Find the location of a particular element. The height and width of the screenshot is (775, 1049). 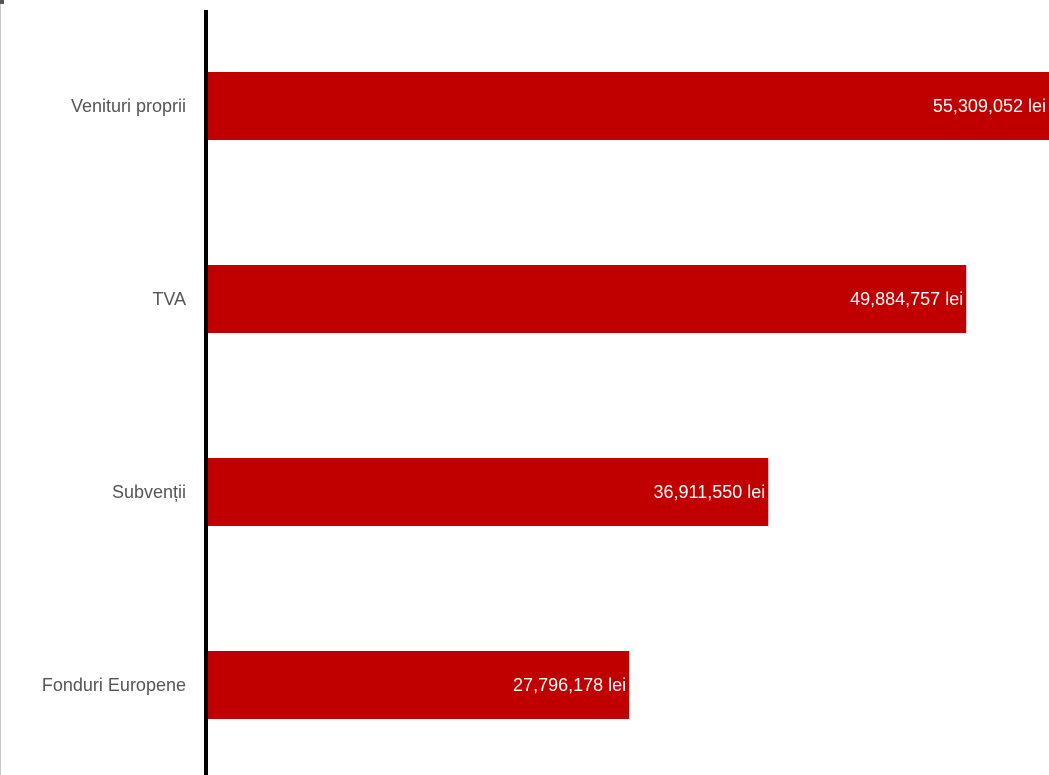

category-label: Subvenții is located at coordinates (149, 492).